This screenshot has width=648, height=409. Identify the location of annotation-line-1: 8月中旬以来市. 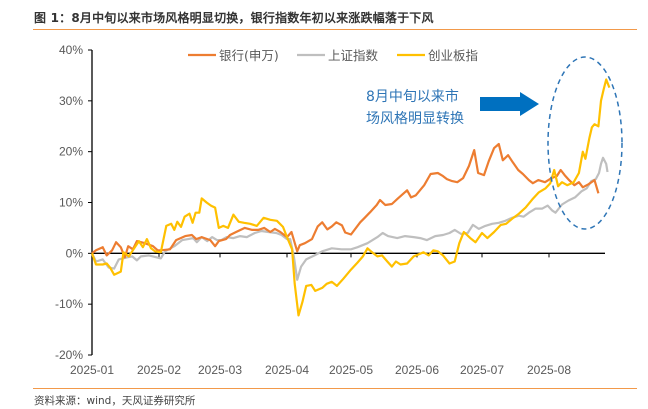
(412, 97).